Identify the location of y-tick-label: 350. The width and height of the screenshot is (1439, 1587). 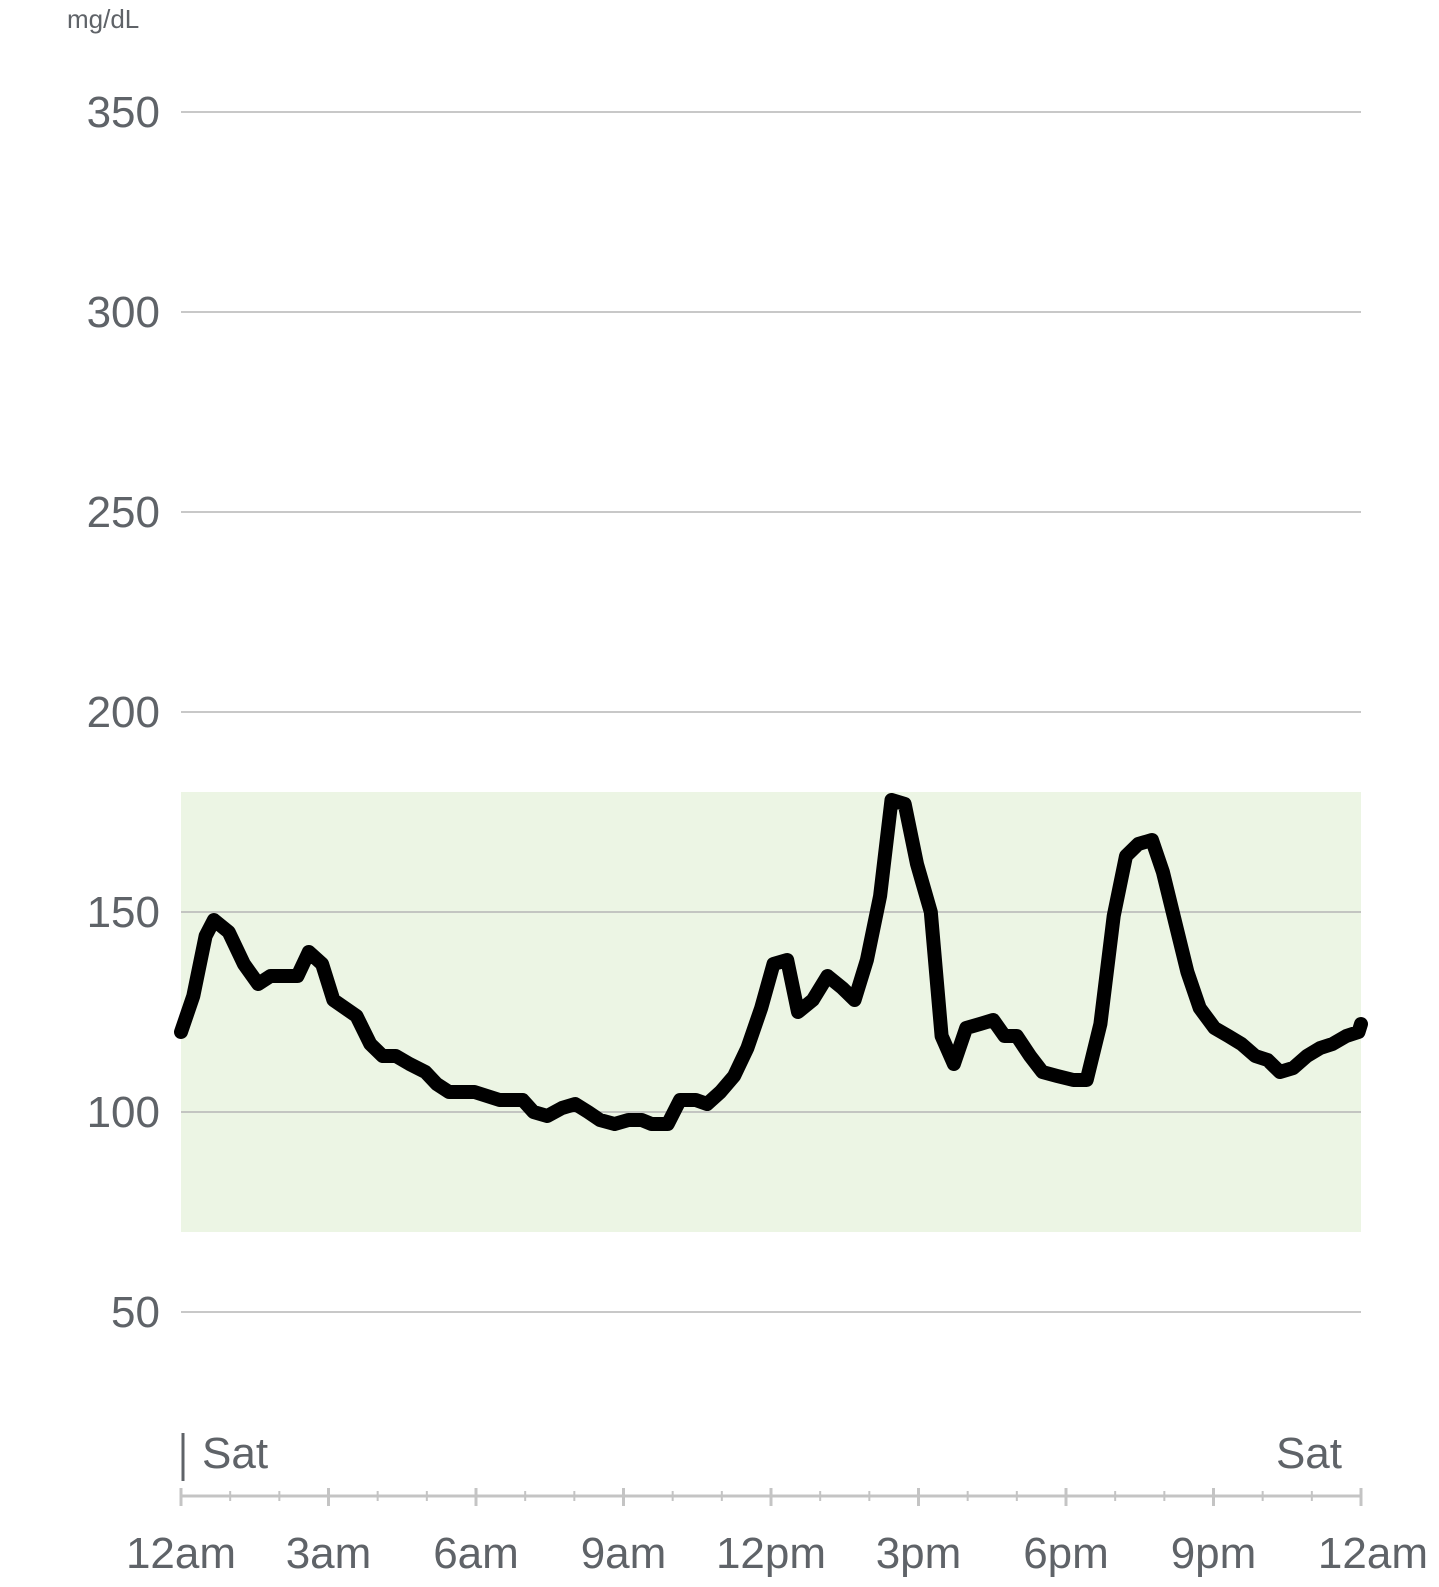
(123, 112).